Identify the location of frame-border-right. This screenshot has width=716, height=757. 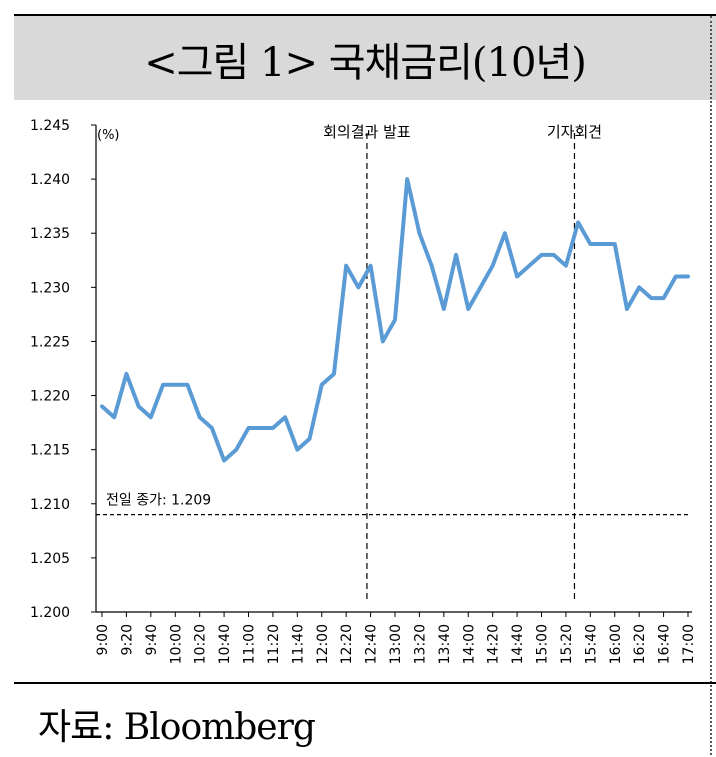
(711, 385).